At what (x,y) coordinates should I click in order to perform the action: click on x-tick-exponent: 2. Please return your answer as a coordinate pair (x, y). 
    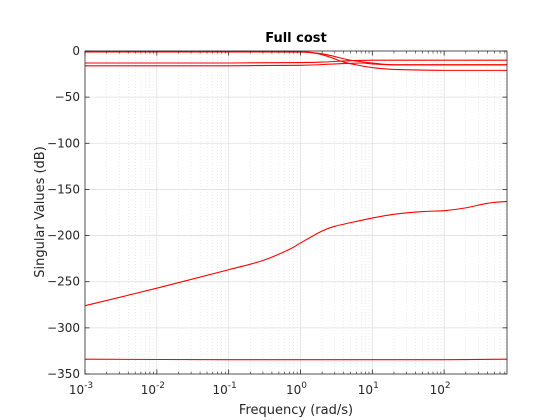
    Looking at the image, I should click on (448, 386).